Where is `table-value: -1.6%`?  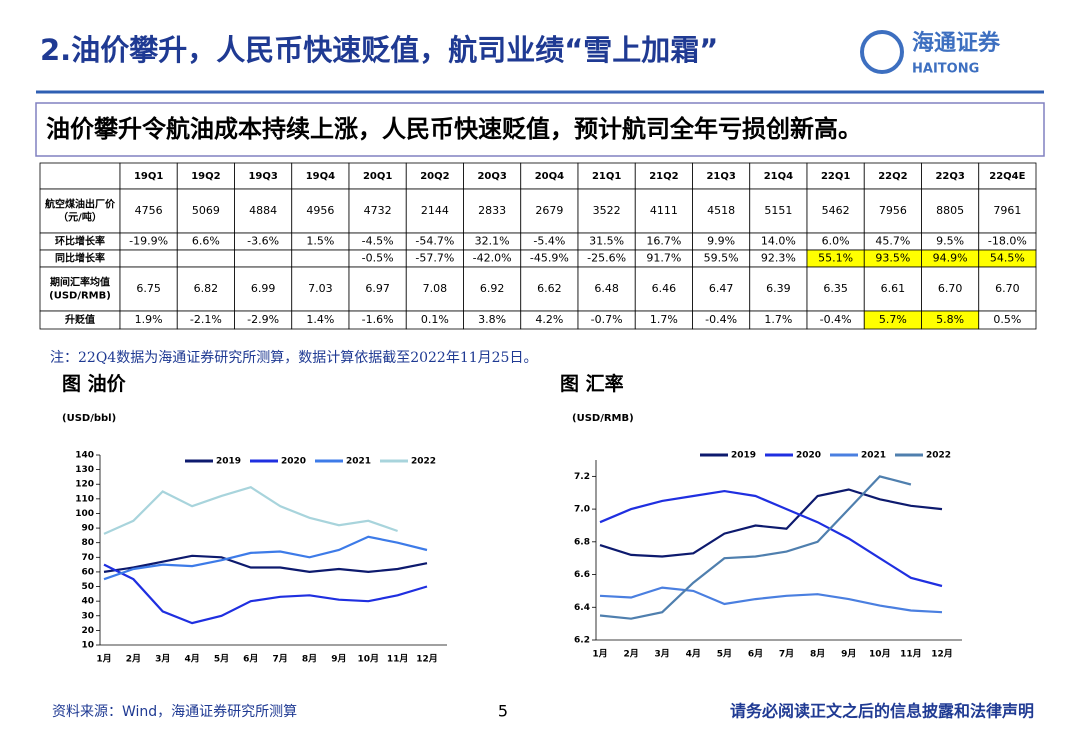
table-value: -1.6% is located at coordinates (378, 319).